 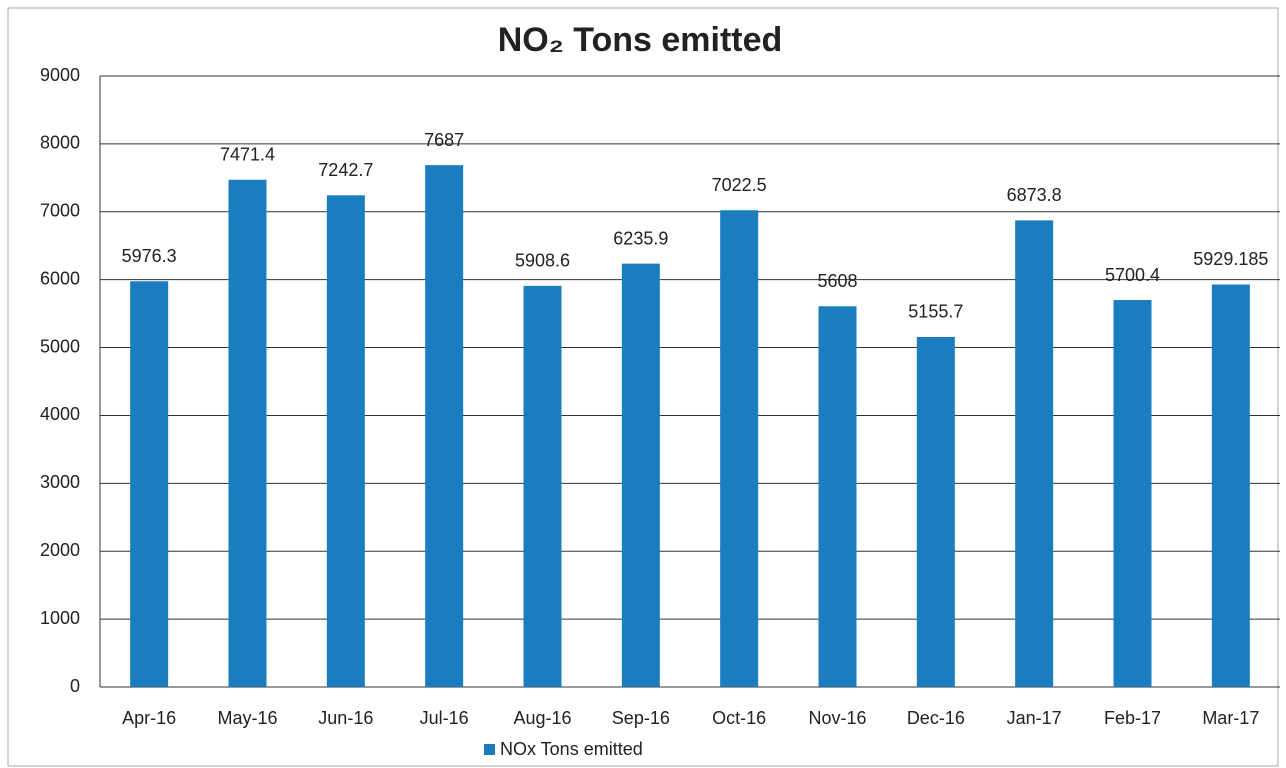 What do you see at coordinates (60, 211) in the screenshot?
I see `y-tick-label: 7000` at bounding box center [60, 211].